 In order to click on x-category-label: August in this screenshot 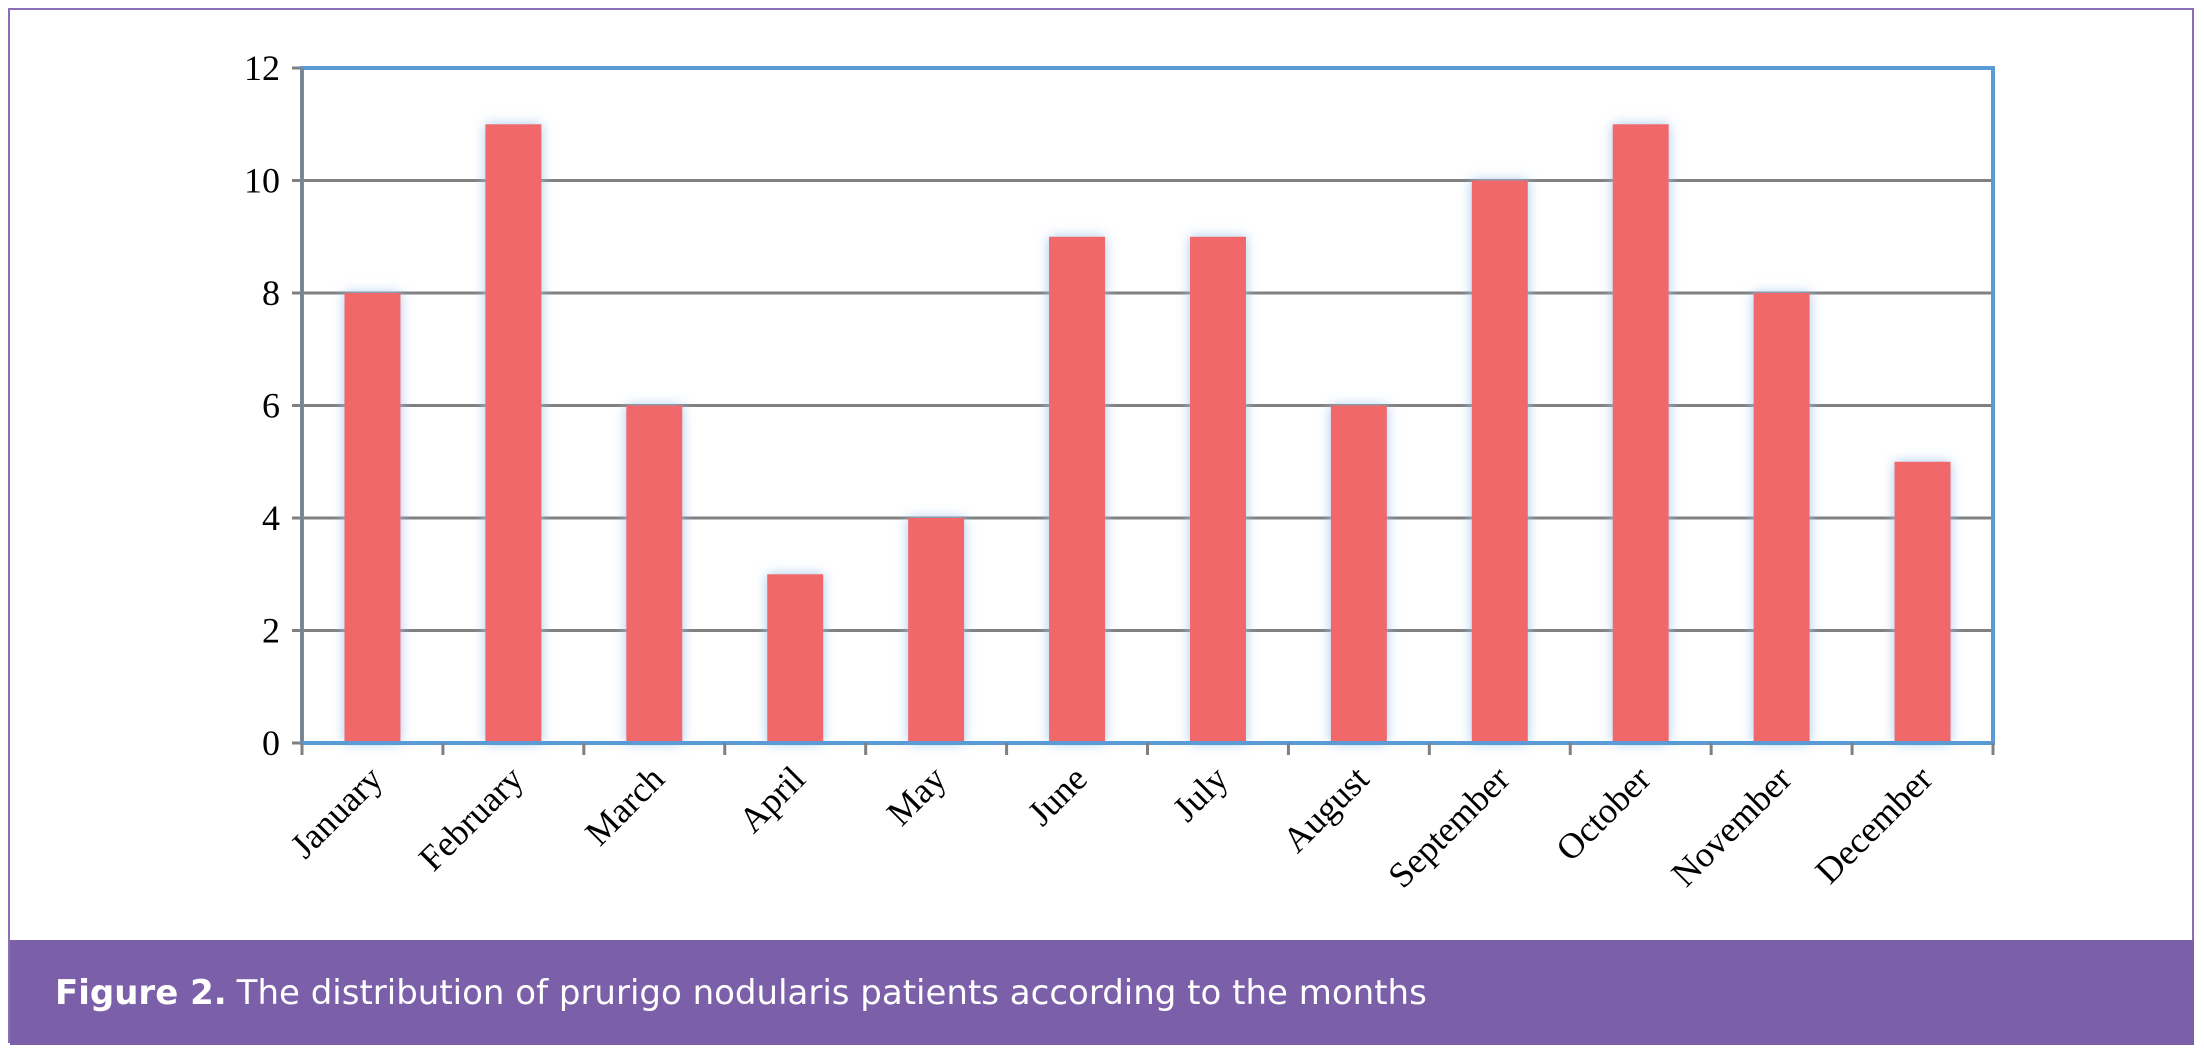, I will do `click(1326, 809)`.